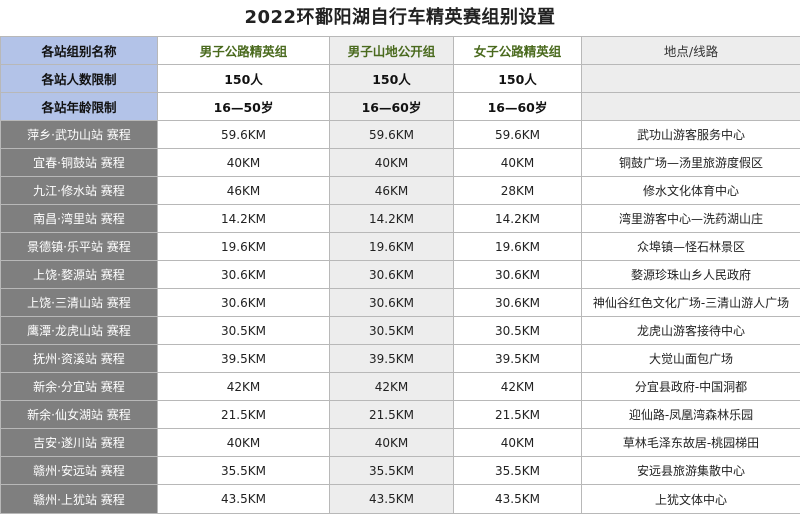  What do you see at coordinates (391, 218) in the screenshot?
I see `men-mtb-distance: 14.2KM` at bounding box center [391, 218].